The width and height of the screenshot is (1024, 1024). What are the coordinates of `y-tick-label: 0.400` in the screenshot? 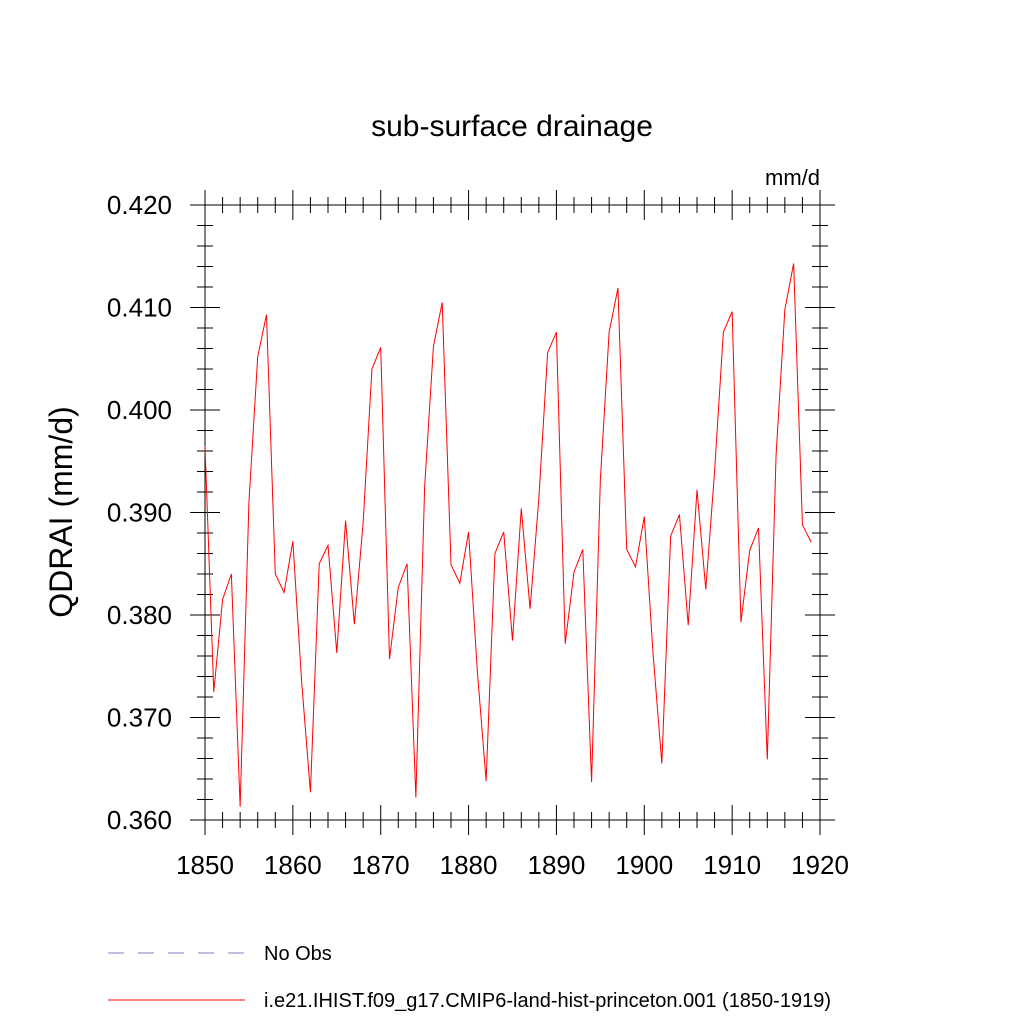 It's located at (139, 410).